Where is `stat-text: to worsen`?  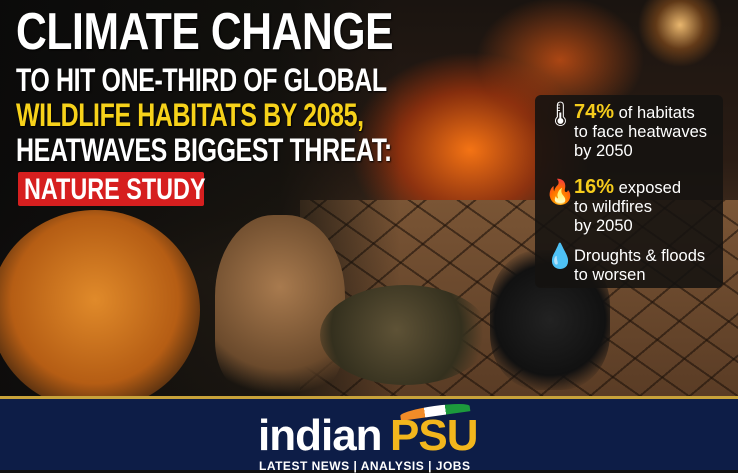 stat-text: to worsen is located at coordinates (610, 275).